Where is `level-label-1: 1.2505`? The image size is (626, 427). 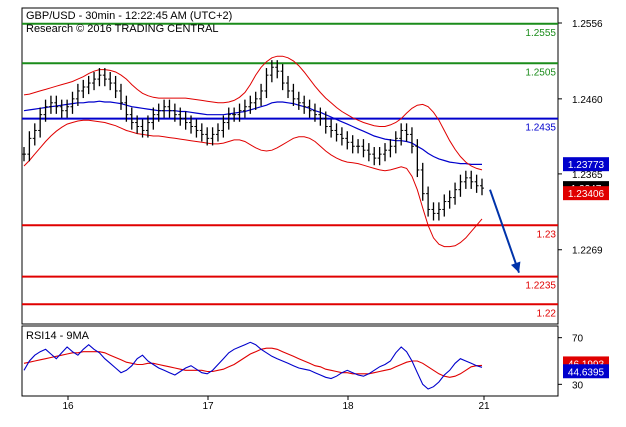
level-label-1: 1.2505 is located at coordinates (540, 72).